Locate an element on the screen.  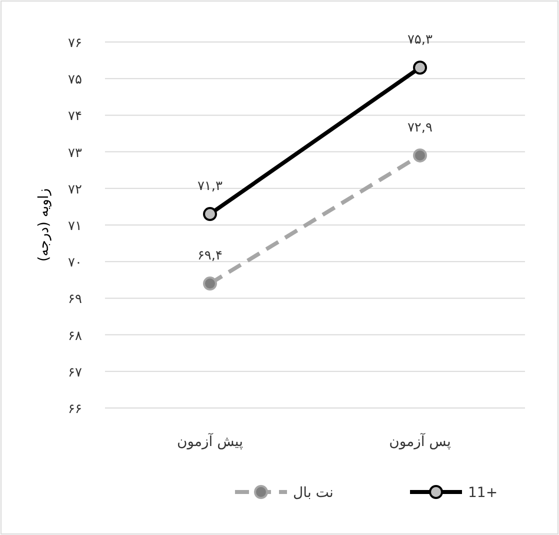
y-tick-label: ۷۵ is located at coordinates (75, 80).